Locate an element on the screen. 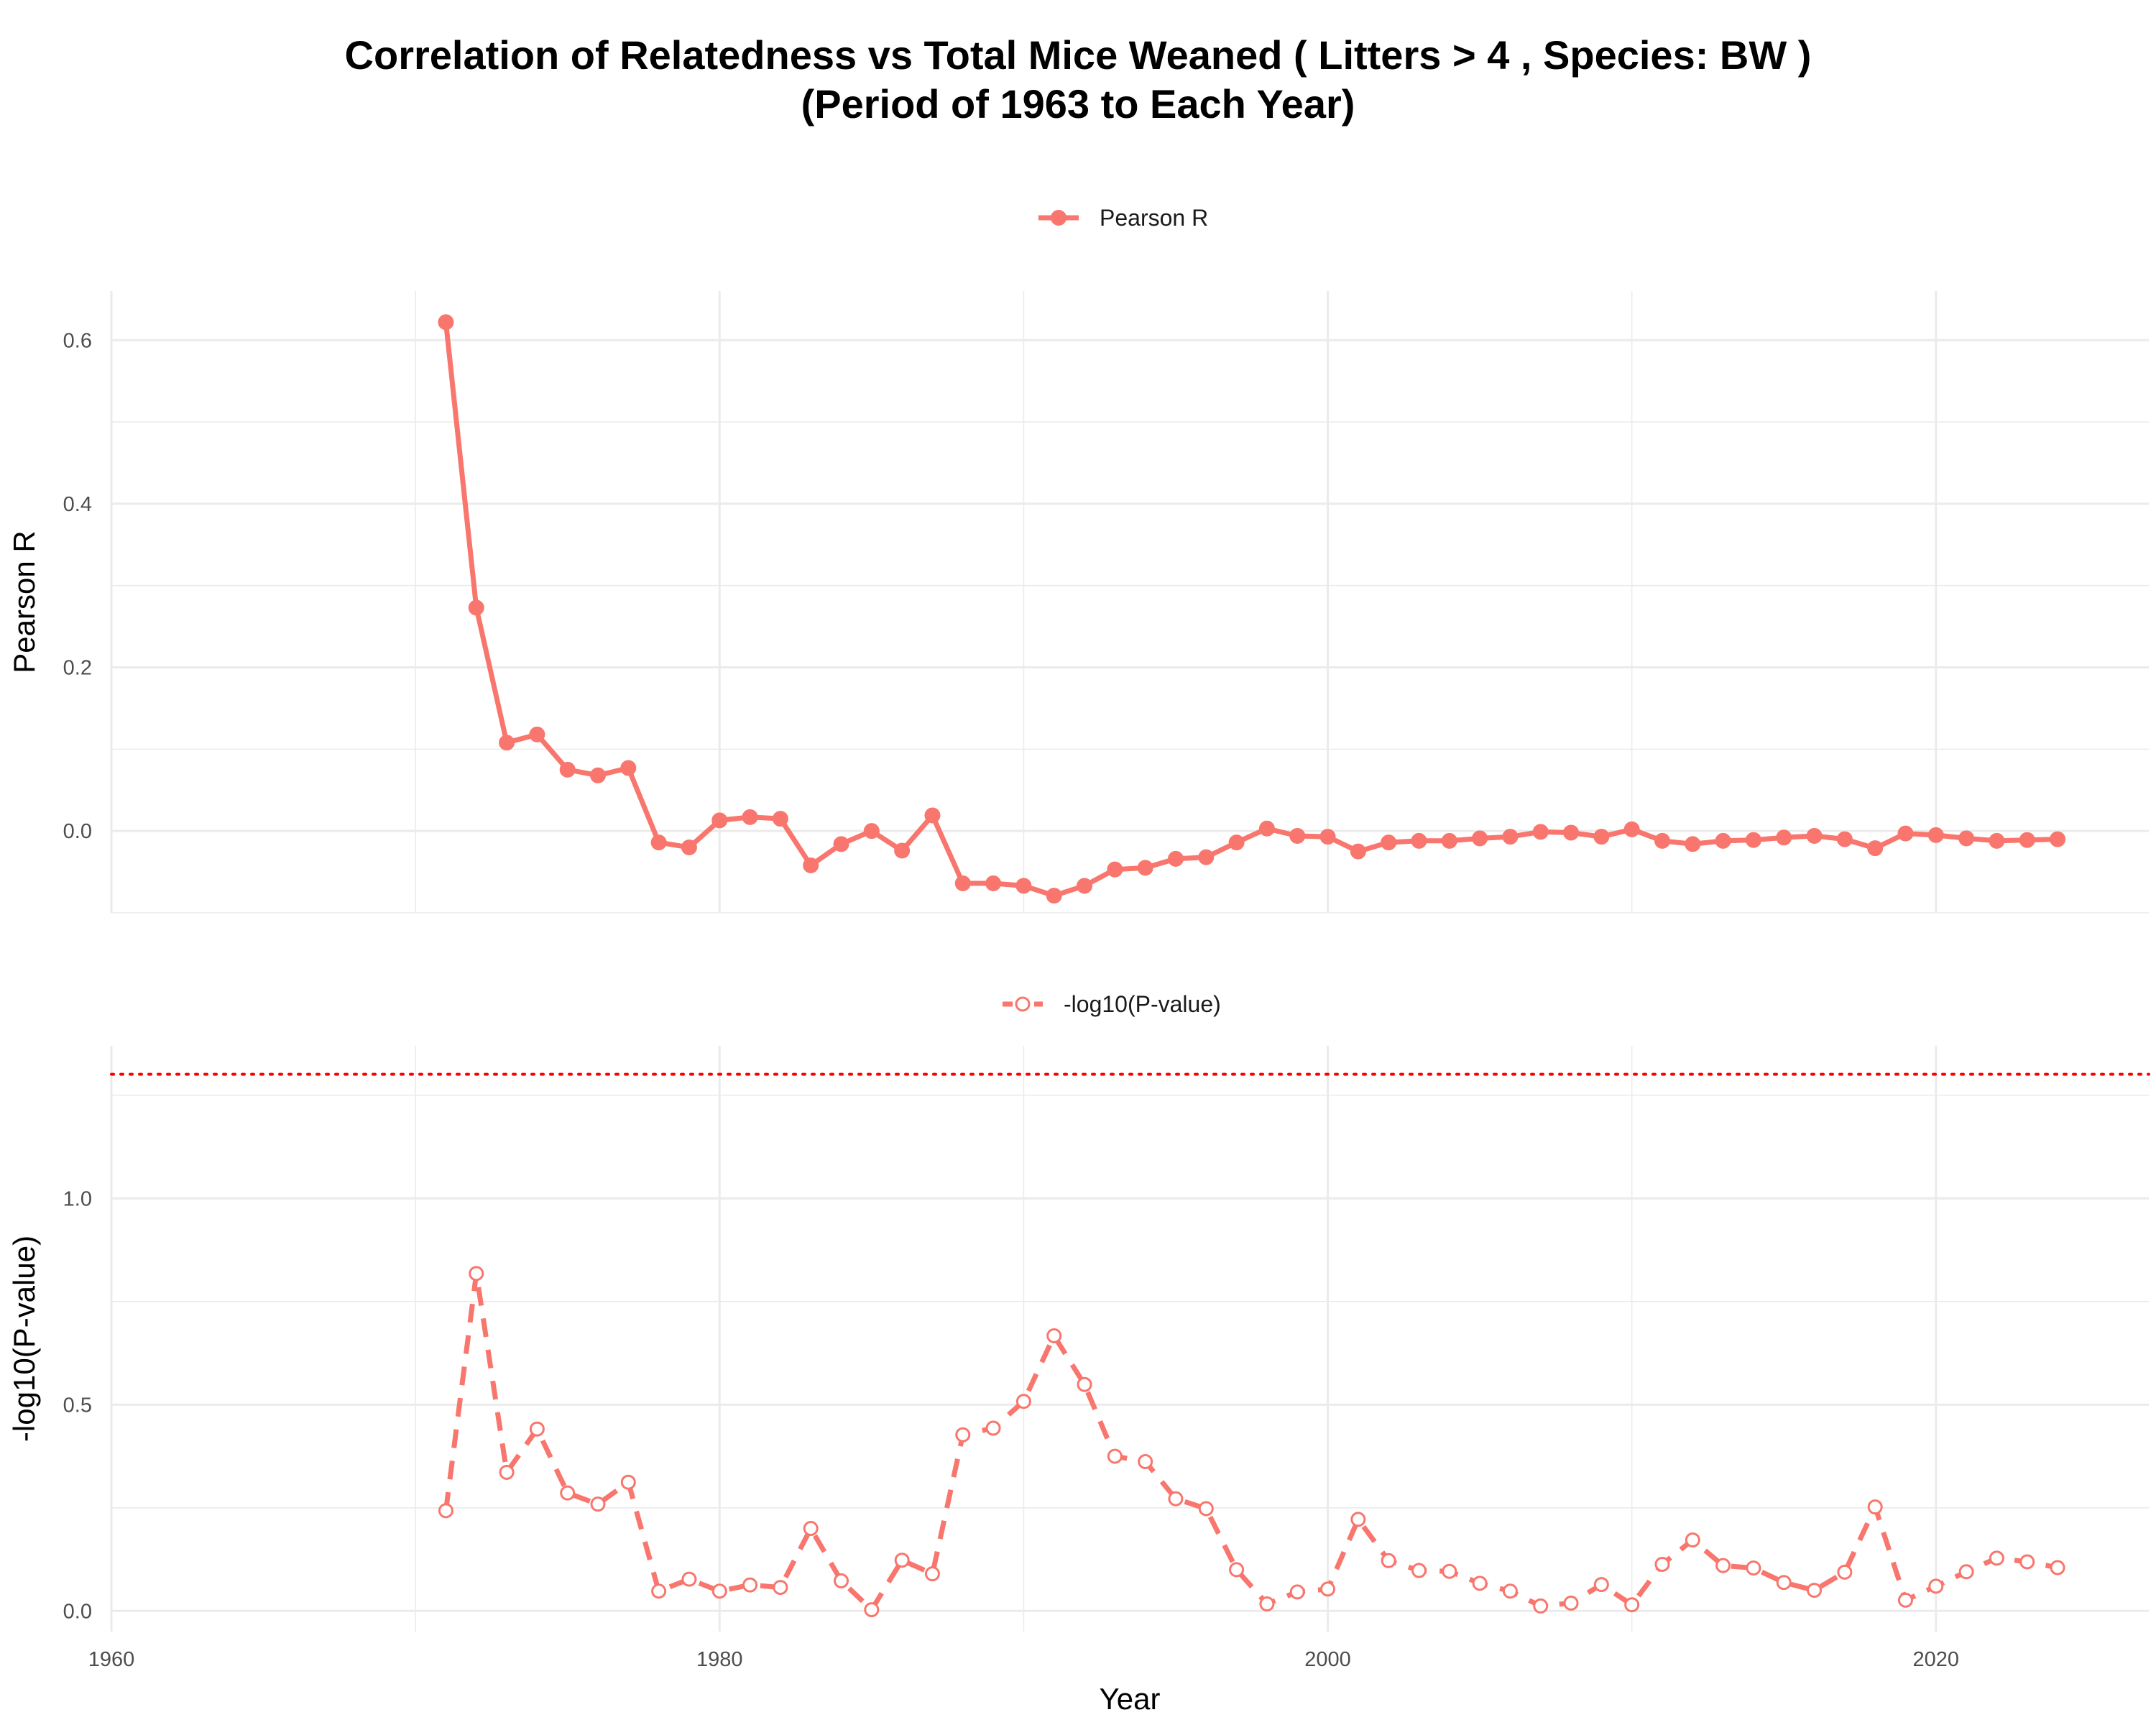  pearson-ytick-label: 0.6 is located at coordinates (77, 340).